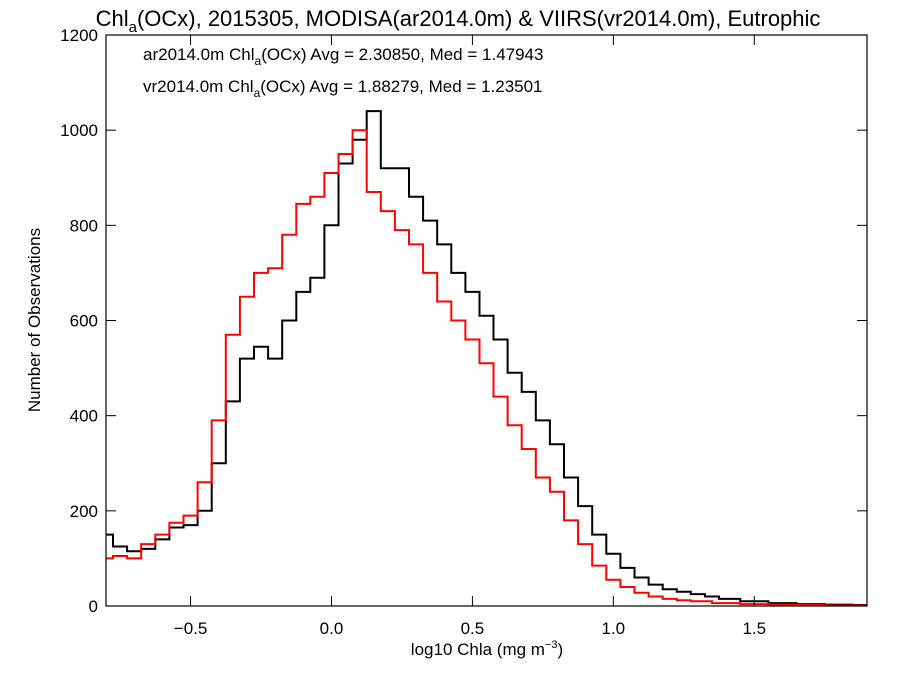 This screenshot has width=900, height=675. What do you see at coordinates (34, 320) in the screenshot?
I see `y-axis-label: Number of Observations` at bounding box center [34, 320].